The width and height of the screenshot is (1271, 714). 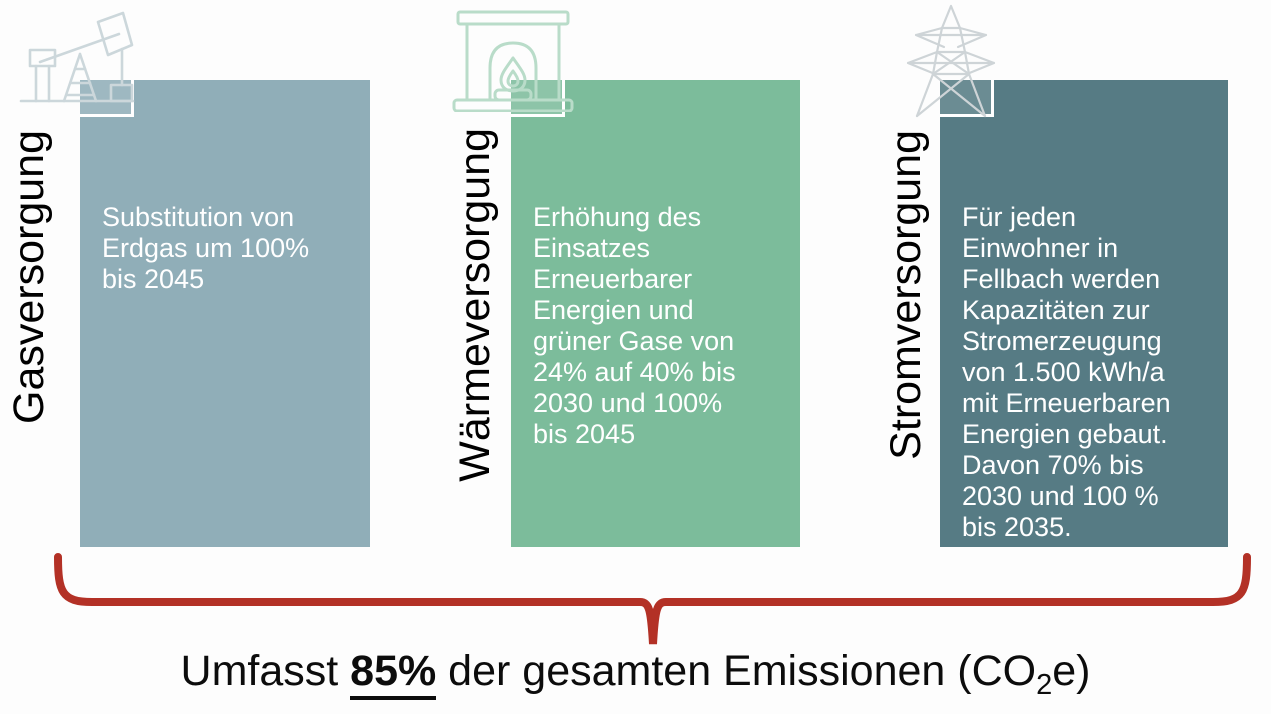 I want to click on fireplace-icon, so click(x=513, y=61).